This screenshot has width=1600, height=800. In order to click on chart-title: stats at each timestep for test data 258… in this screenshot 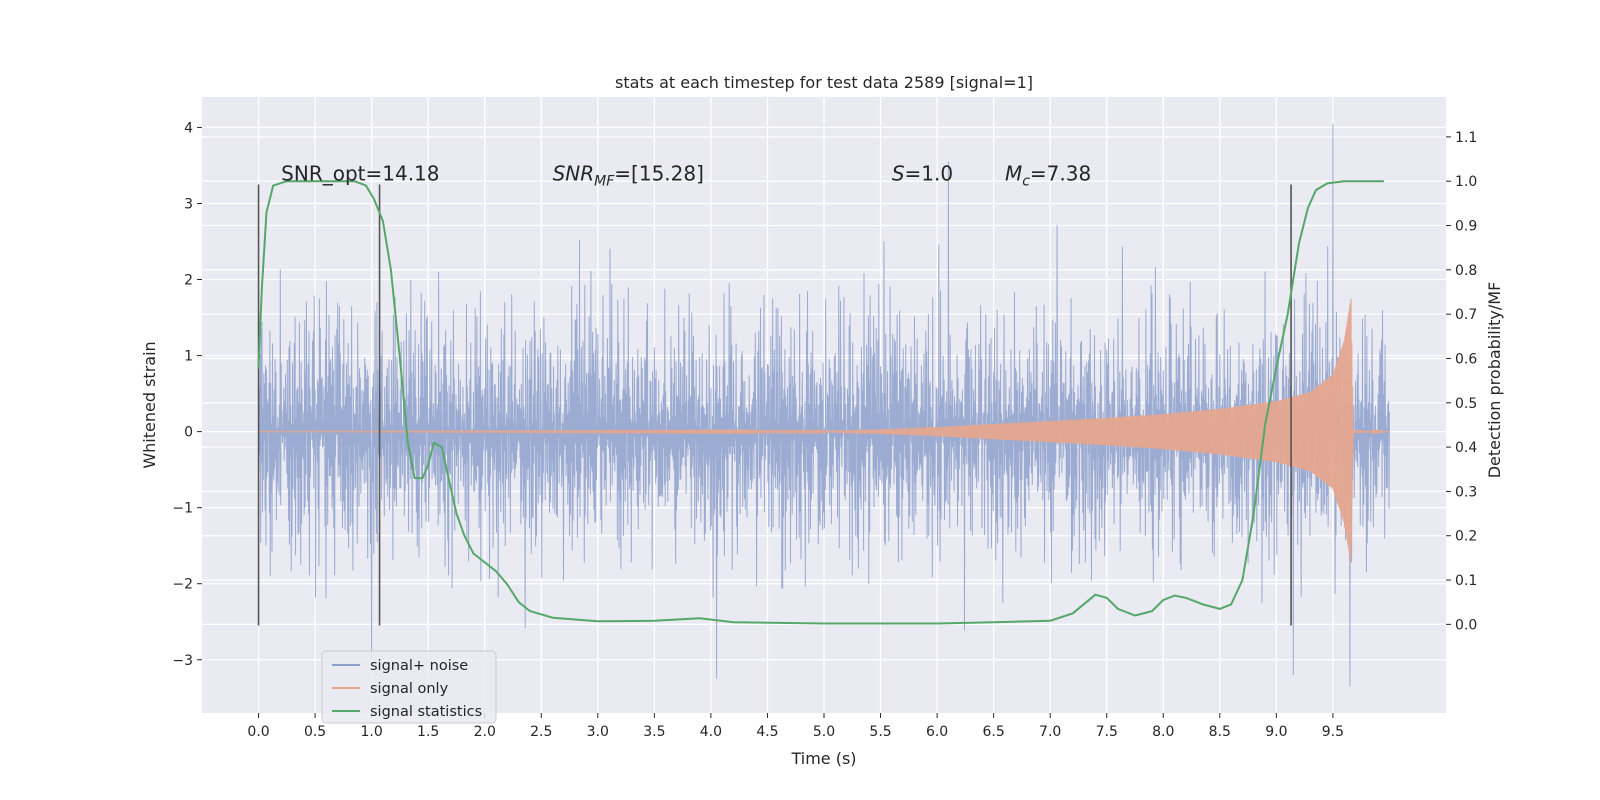, I will do `click(824, 82)`.